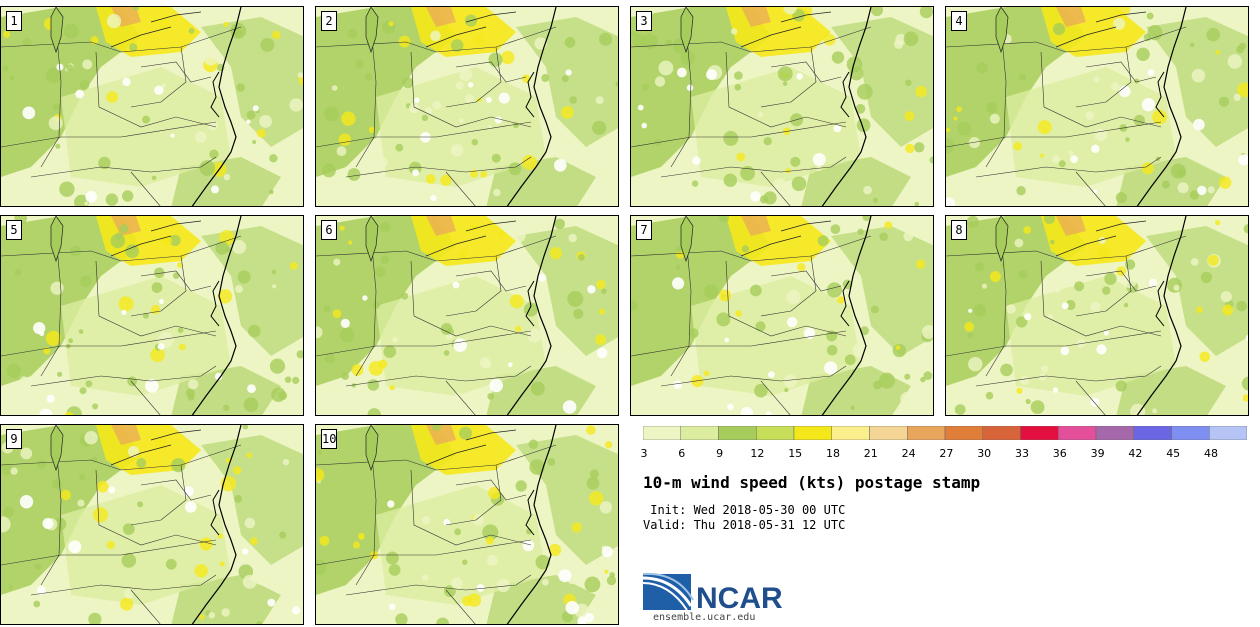  I want to click on member-panel: 1, so click(152, 106).